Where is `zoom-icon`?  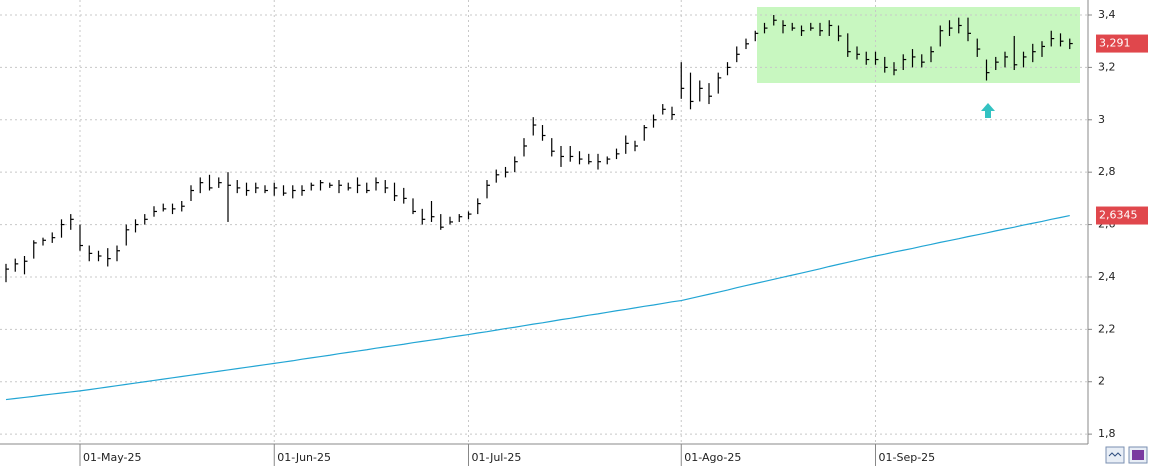 zoom-icon is located at coordinates (1115, 454).